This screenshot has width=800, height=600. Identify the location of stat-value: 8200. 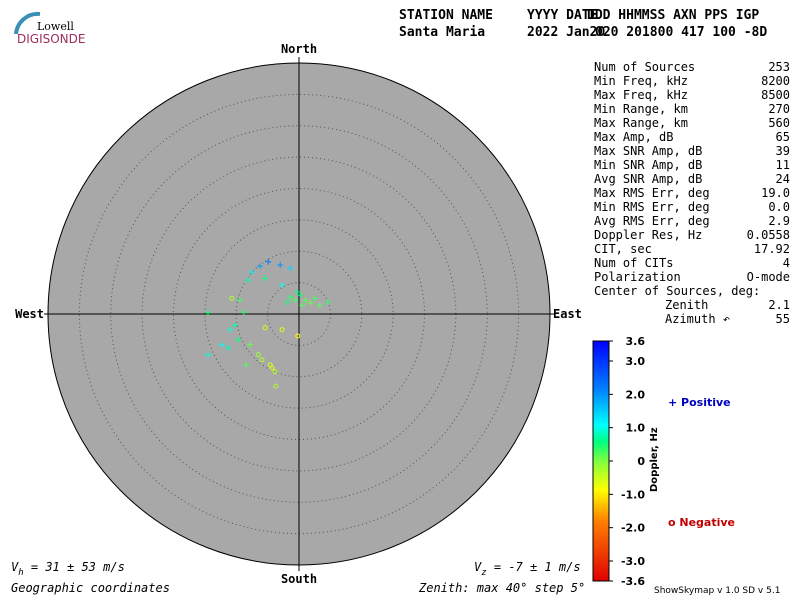
(775, 81).